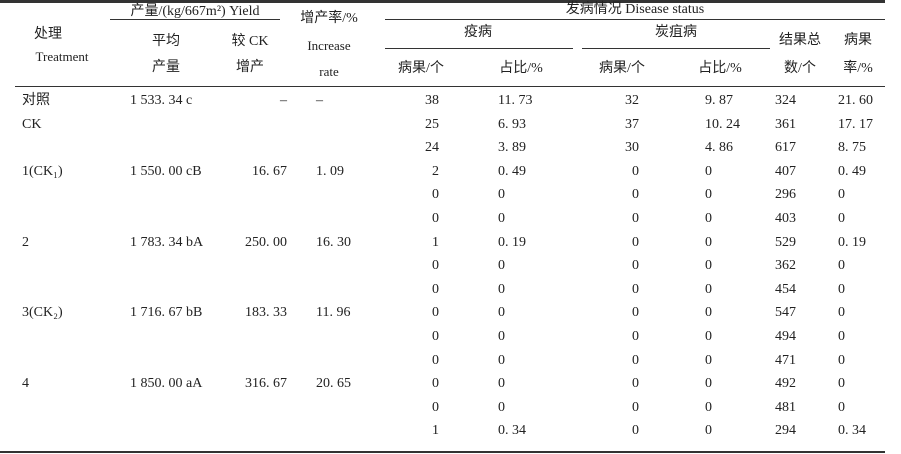  What do you see at coordinates (250, 67) in the screenshot?
I see `header-vs-ck-2: 增产` at bounding box center [250, 67].